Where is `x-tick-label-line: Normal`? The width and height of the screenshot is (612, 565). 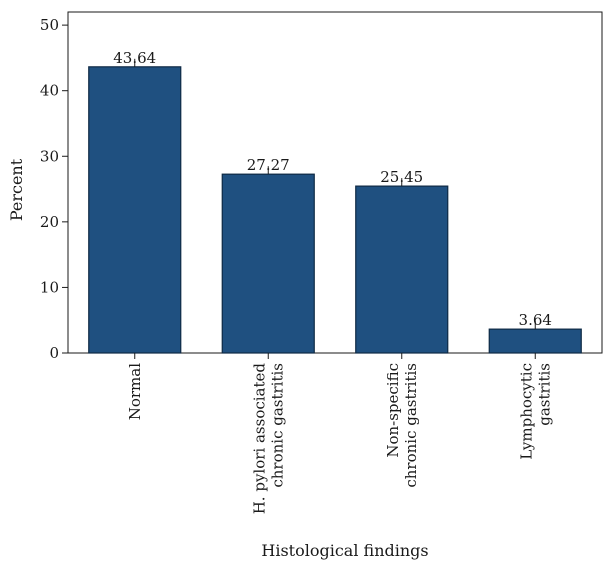 x-tick-label-line: Normal is located at coordinates (135, 391).